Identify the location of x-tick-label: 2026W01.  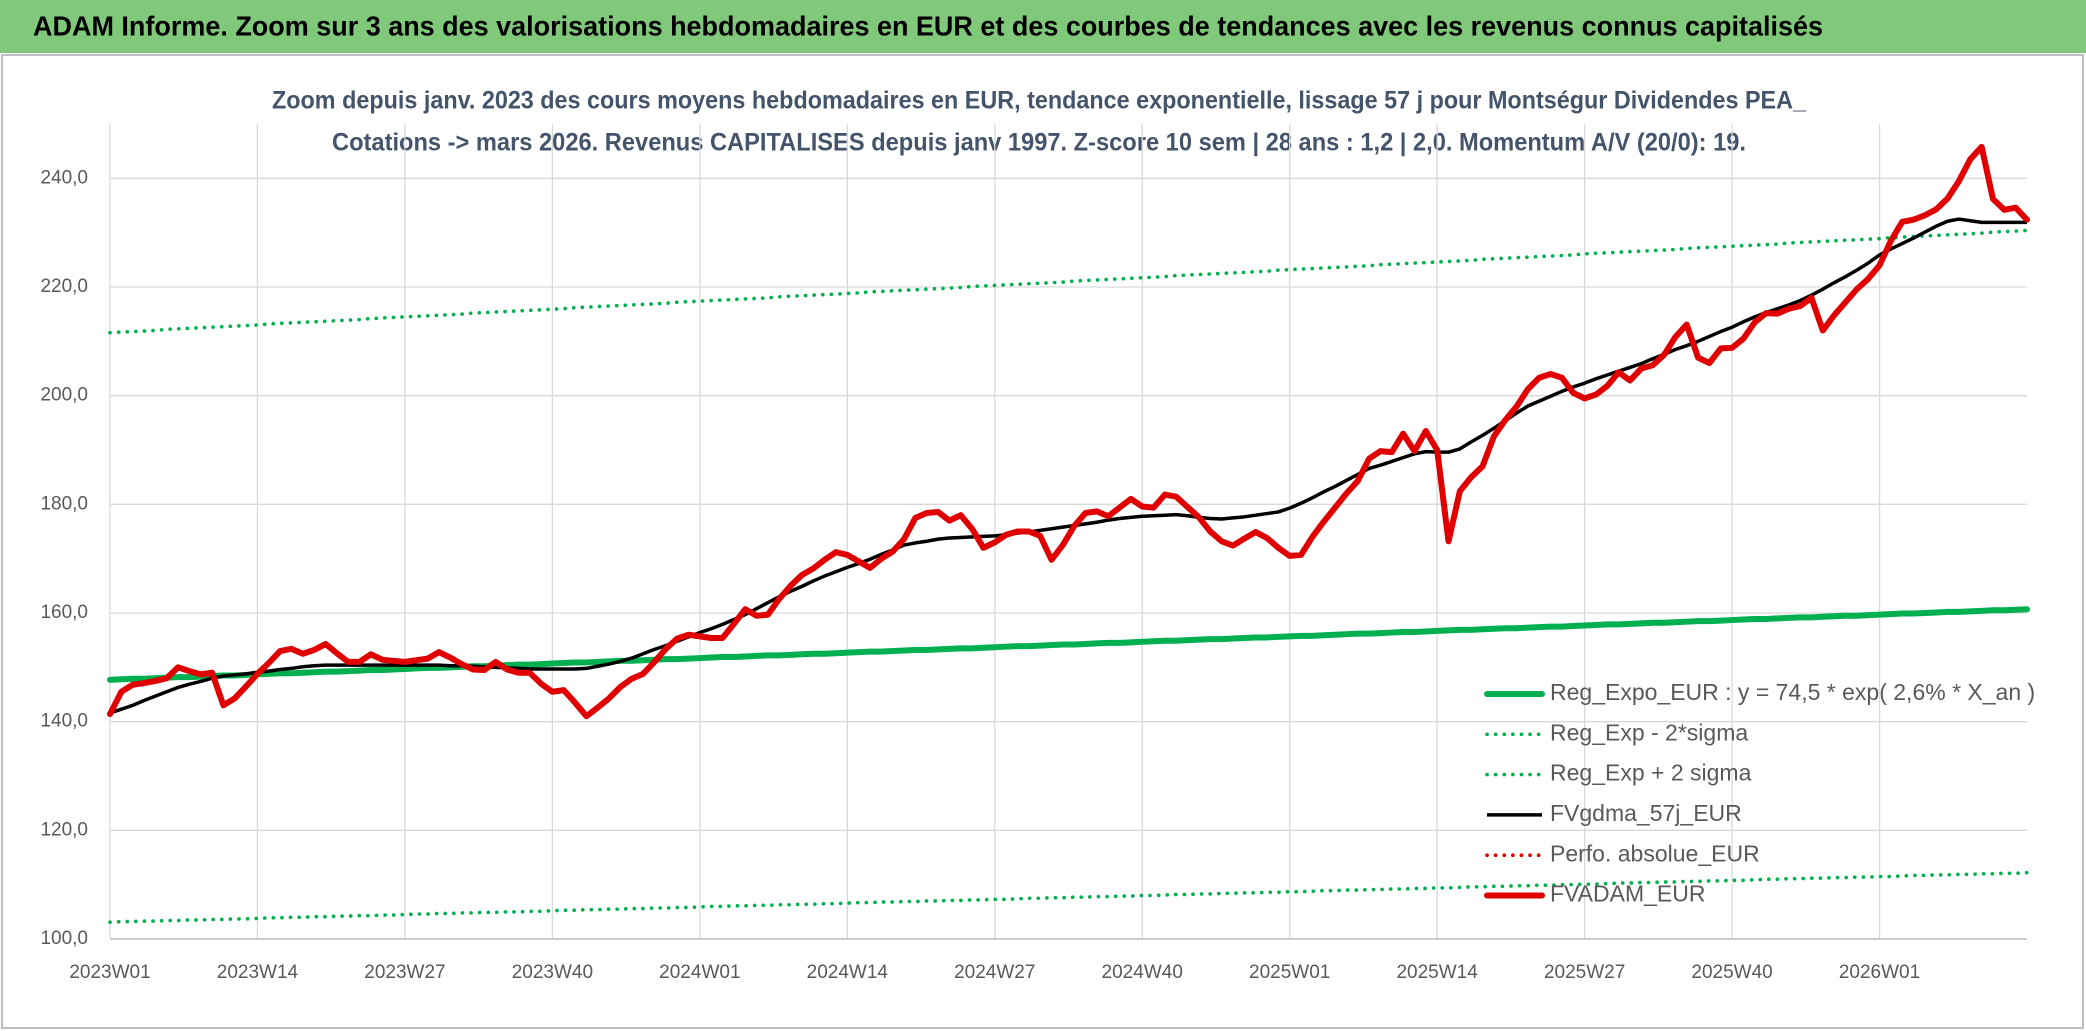
(1879, 972).